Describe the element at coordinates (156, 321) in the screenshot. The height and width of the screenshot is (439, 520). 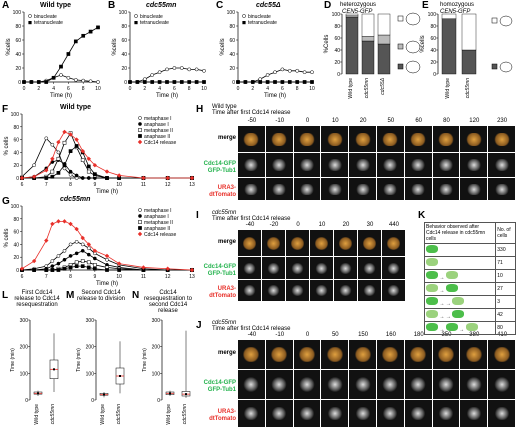
I see `y-tick-label: 300` at that location.